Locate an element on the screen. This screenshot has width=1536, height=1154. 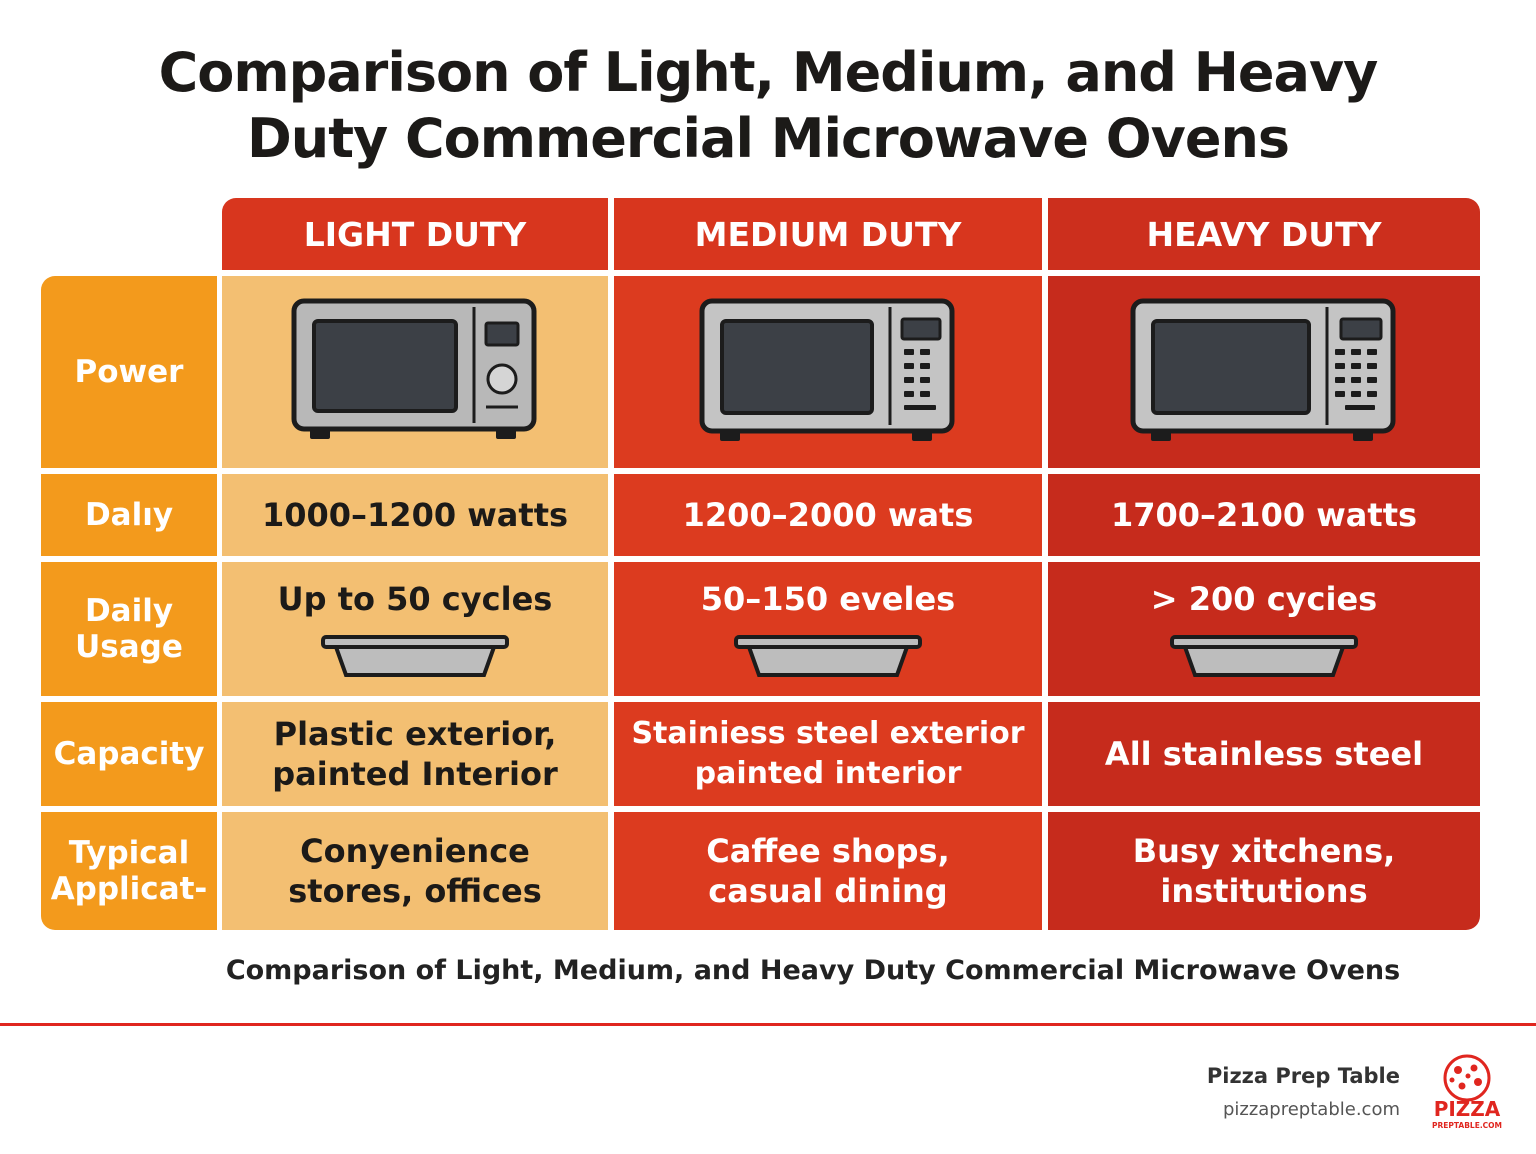
row-header-power: Power is located at coordinates (129, 372).